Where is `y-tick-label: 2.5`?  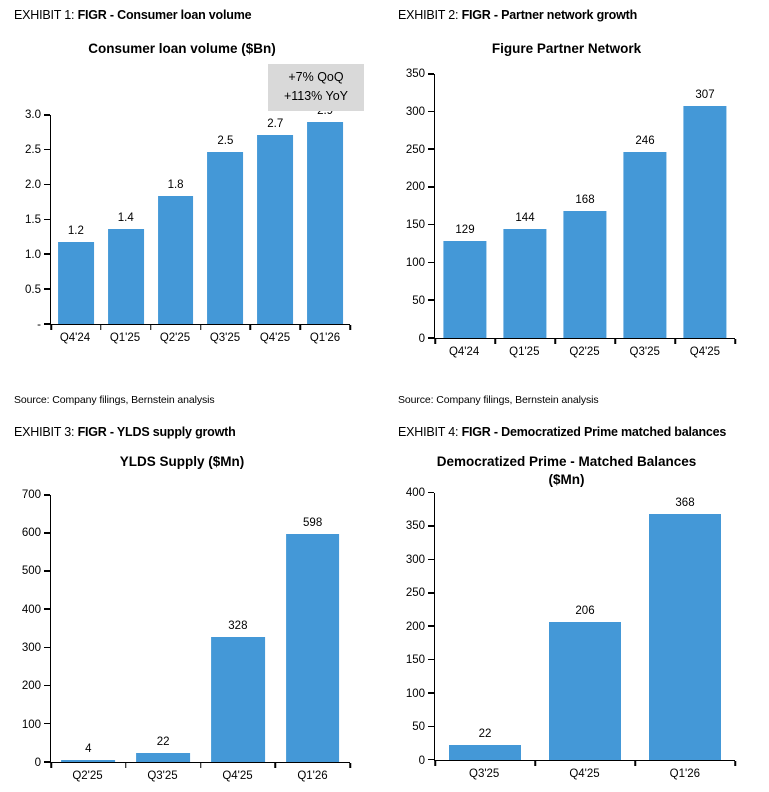 y-tick-label: 2.5 is located at coordinates (33, 149).